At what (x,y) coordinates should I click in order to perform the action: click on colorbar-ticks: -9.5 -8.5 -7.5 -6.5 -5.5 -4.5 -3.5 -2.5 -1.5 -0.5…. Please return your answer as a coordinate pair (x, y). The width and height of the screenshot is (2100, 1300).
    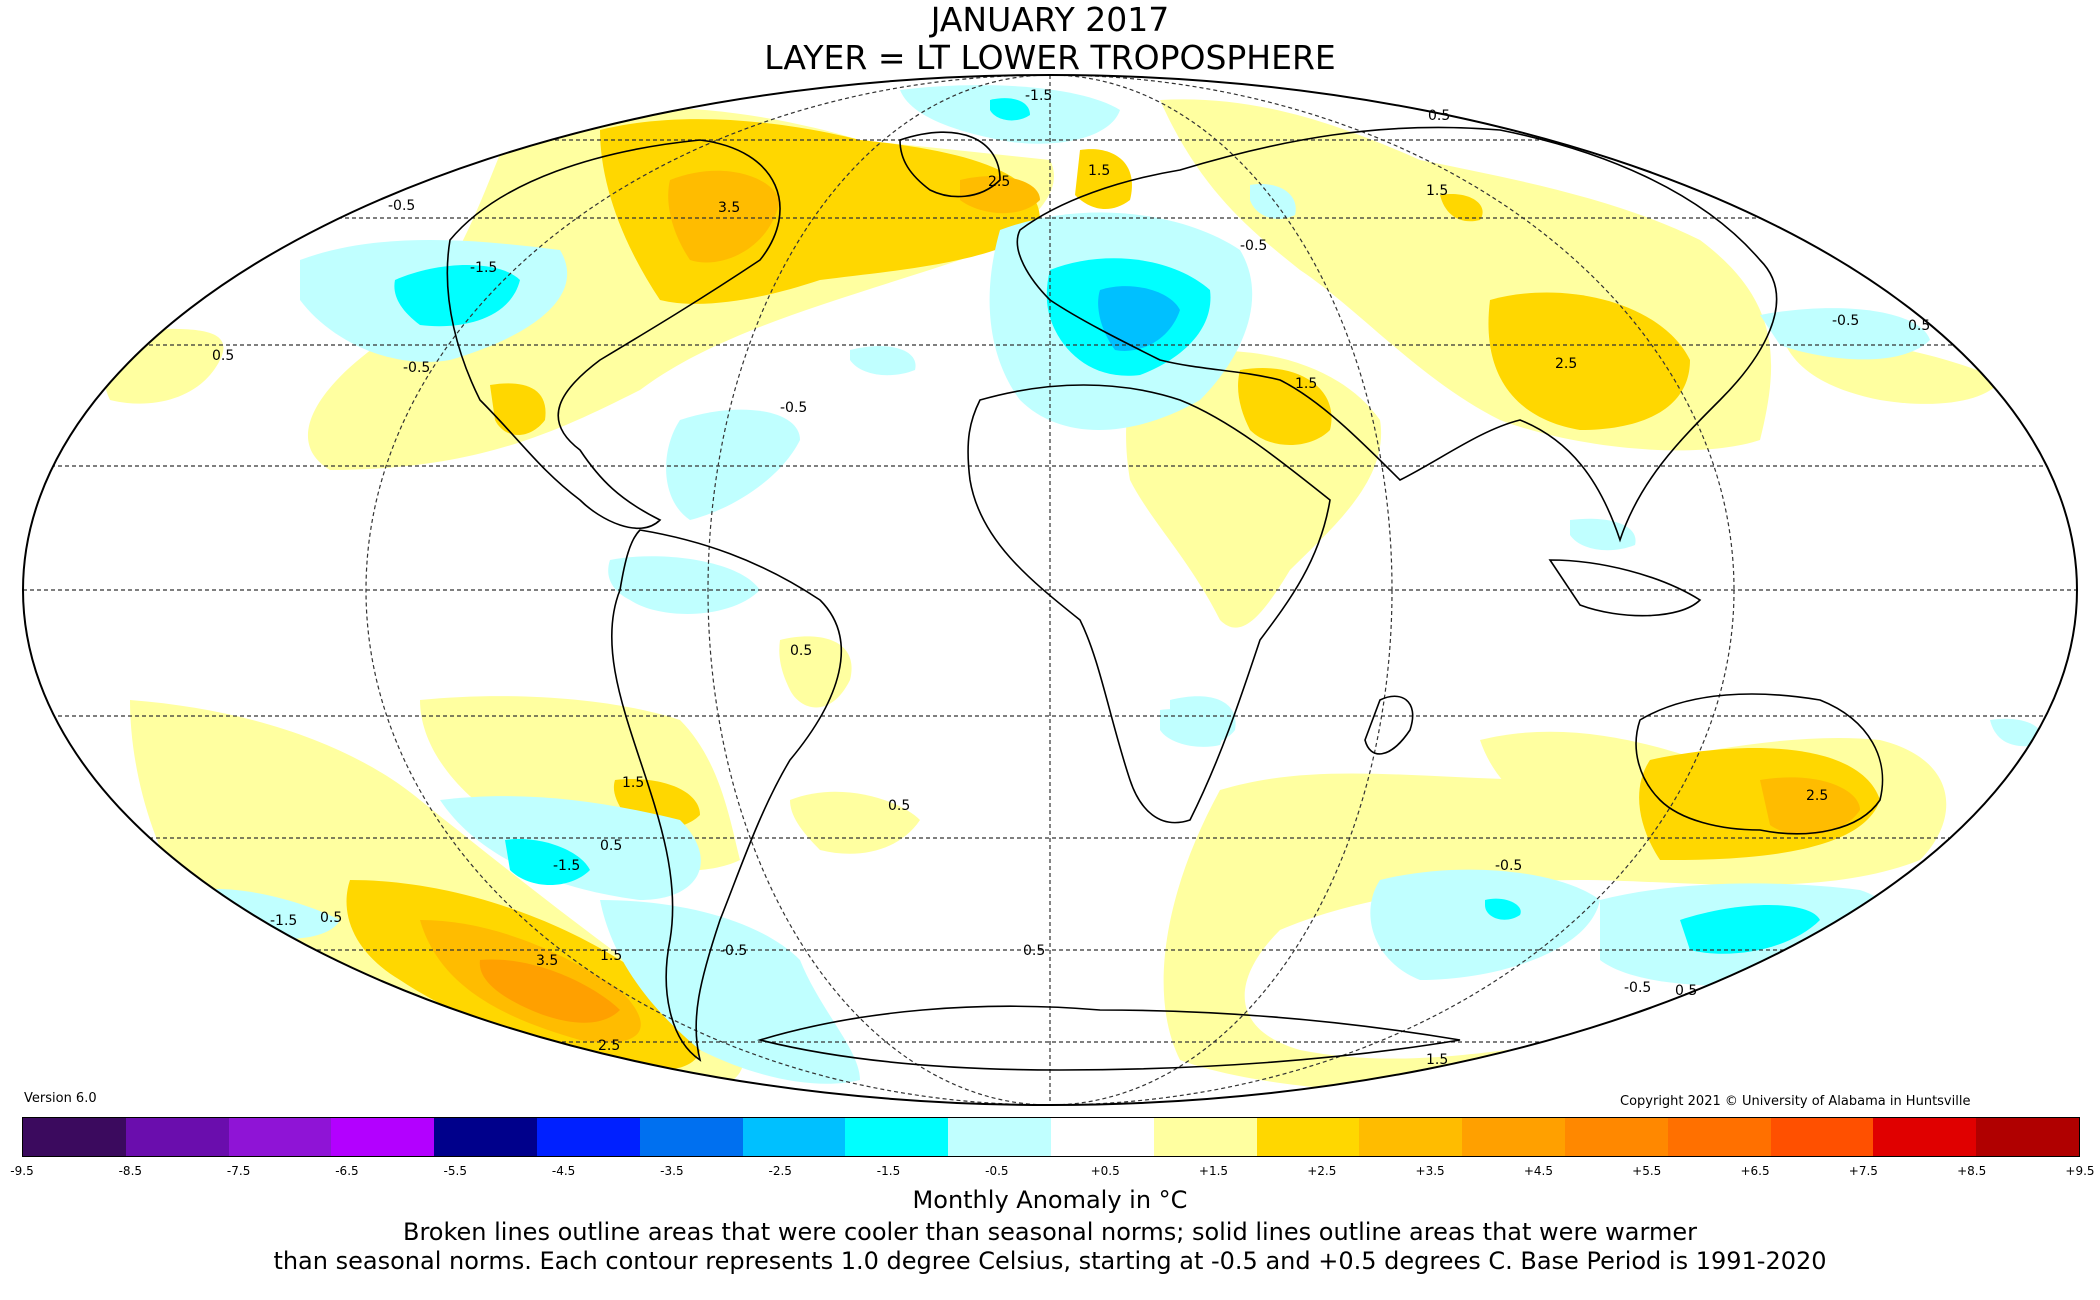
    Looking at the image, I should click on (1052, 1172).